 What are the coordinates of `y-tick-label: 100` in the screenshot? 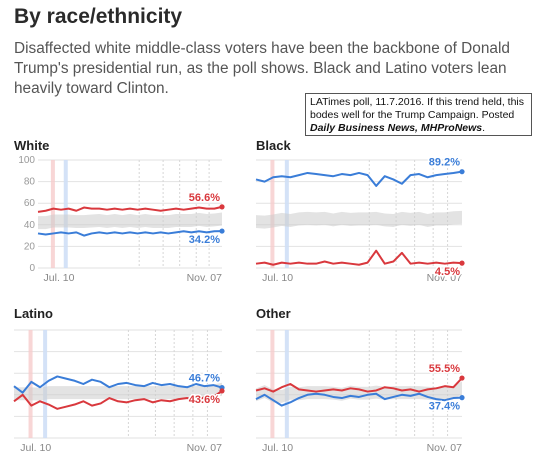 It's located at (26, 160).